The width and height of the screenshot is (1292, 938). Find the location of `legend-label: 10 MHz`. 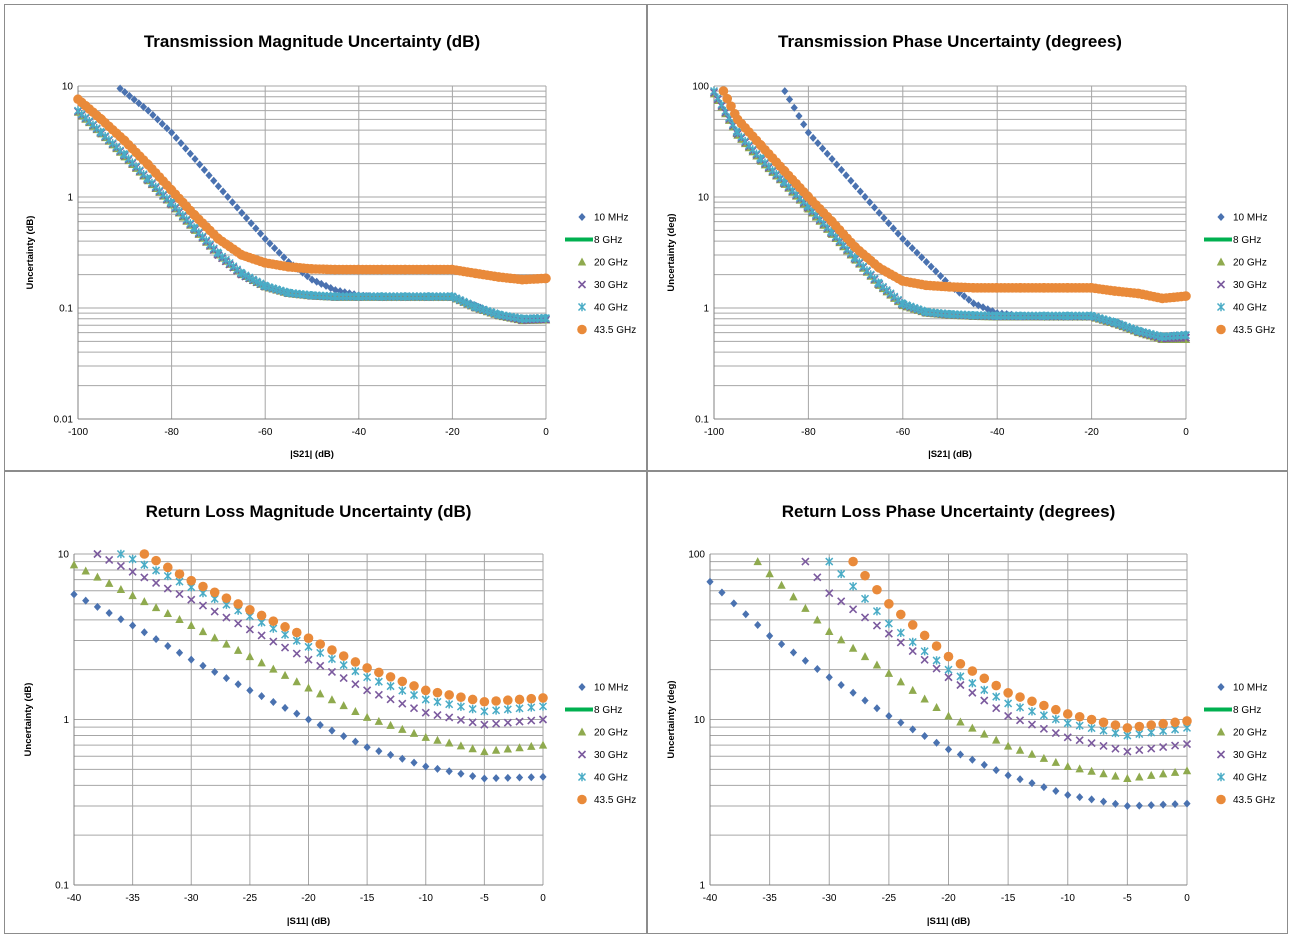

legend-label: 10 MHz is located at coordinates (1250, 688).